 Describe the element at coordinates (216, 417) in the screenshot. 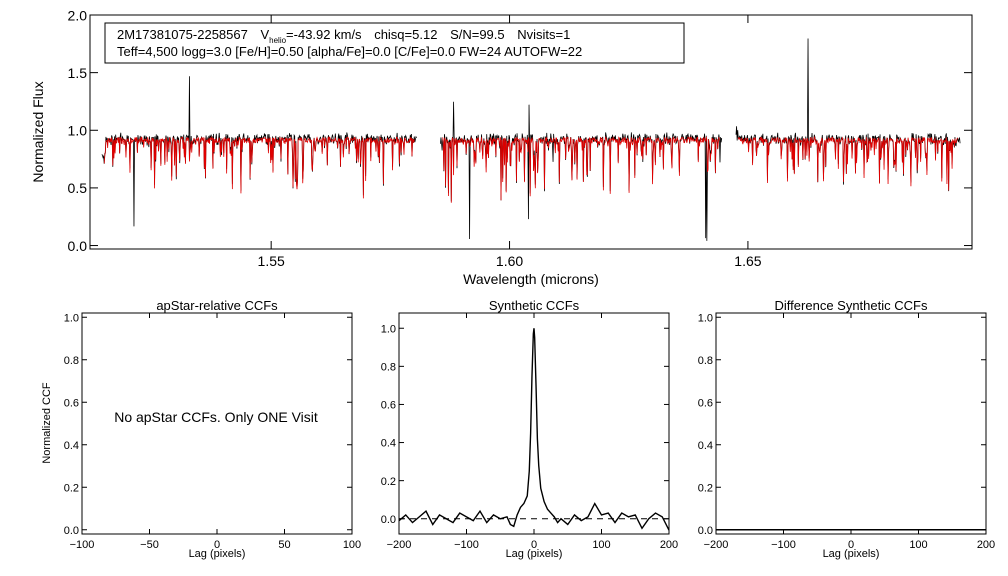

I see `no-apstar-ccf-message: No apStar CCFs. Only ONE Visit` at that location.